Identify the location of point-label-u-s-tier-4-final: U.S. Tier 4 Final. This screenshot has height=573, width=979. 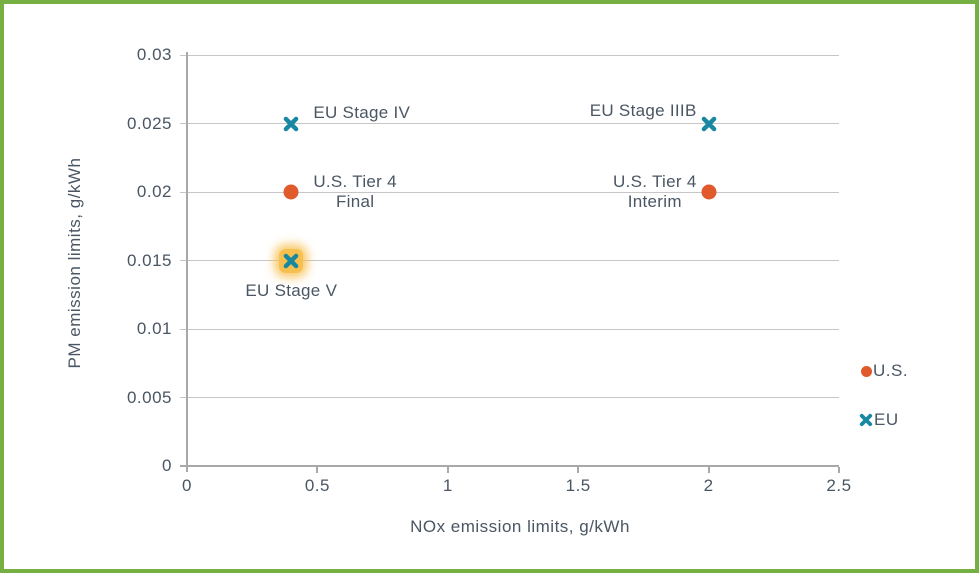
(355, 191).